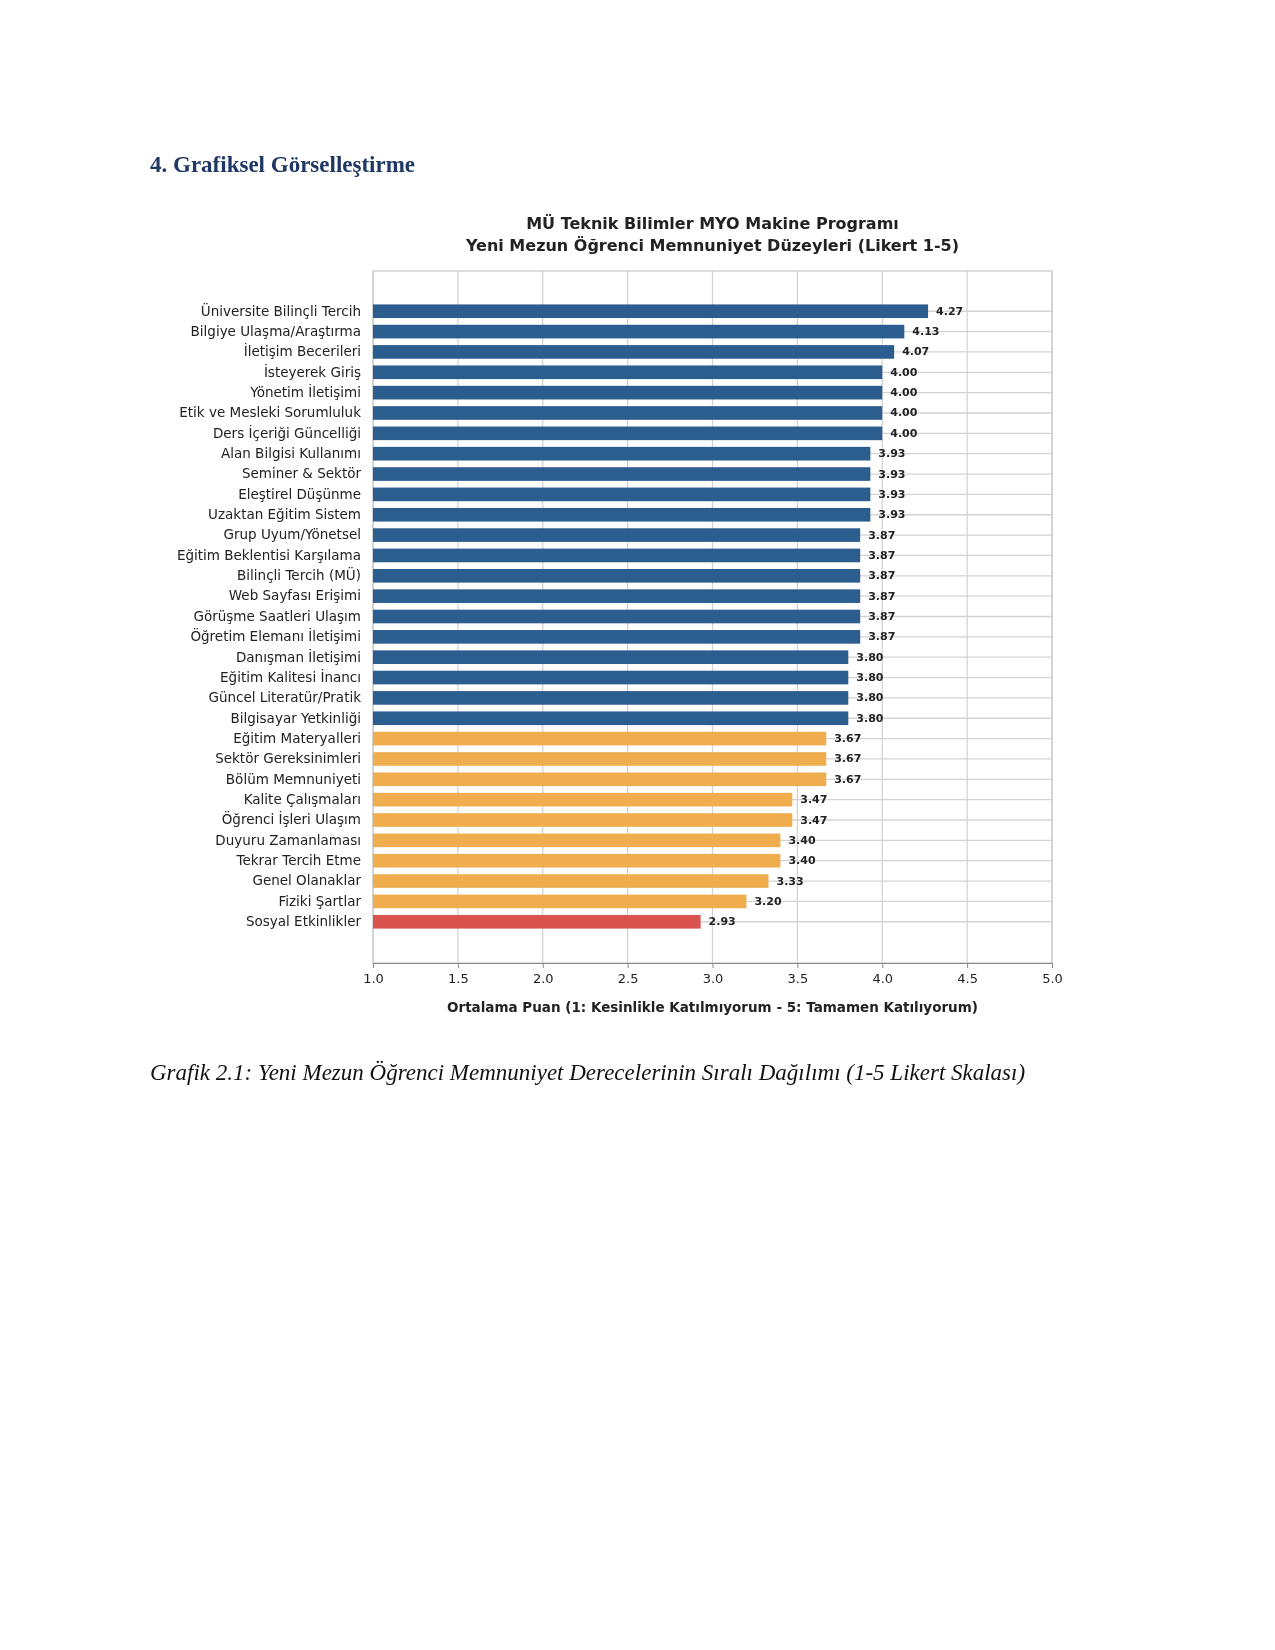  What do you see at coordinates (1052, 978) in the screenshot?
I see `x-tick-label: 5.0` at bounding box center [1052, 978].